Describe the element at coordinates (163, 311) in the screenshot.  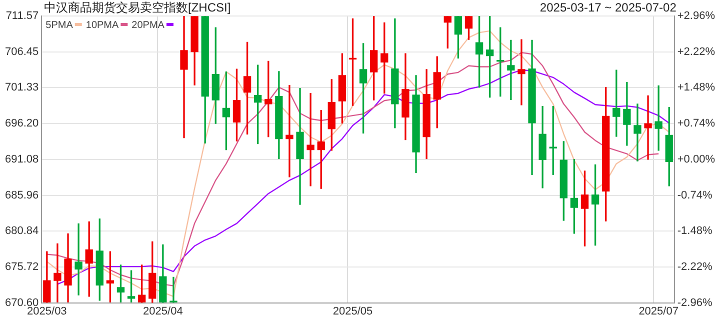
I see `x-tick-label: 2025/04` at that location.